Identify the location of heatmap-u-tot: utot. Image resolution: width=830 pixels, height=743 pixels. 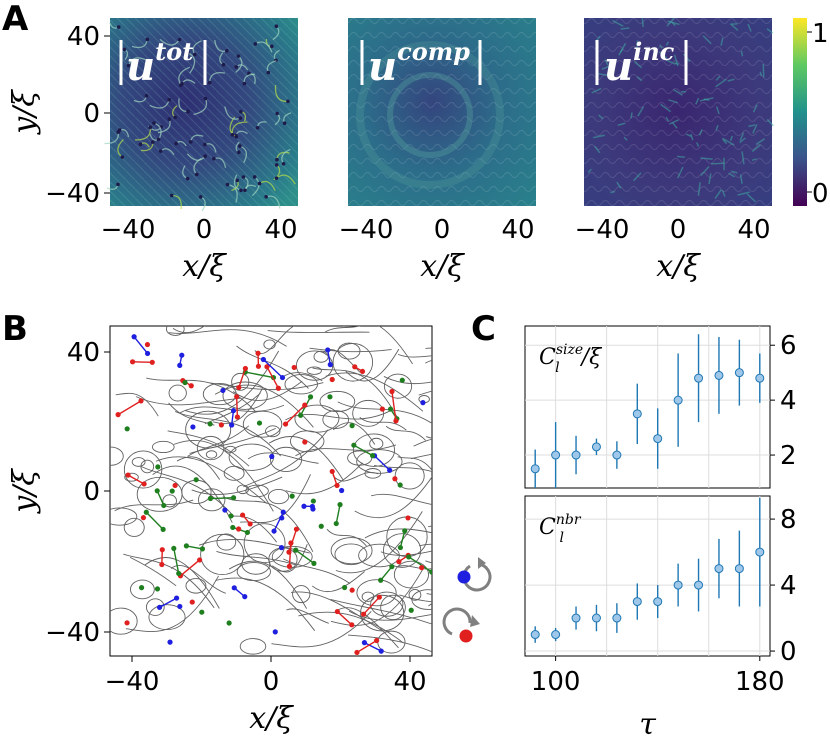
(201, 115).